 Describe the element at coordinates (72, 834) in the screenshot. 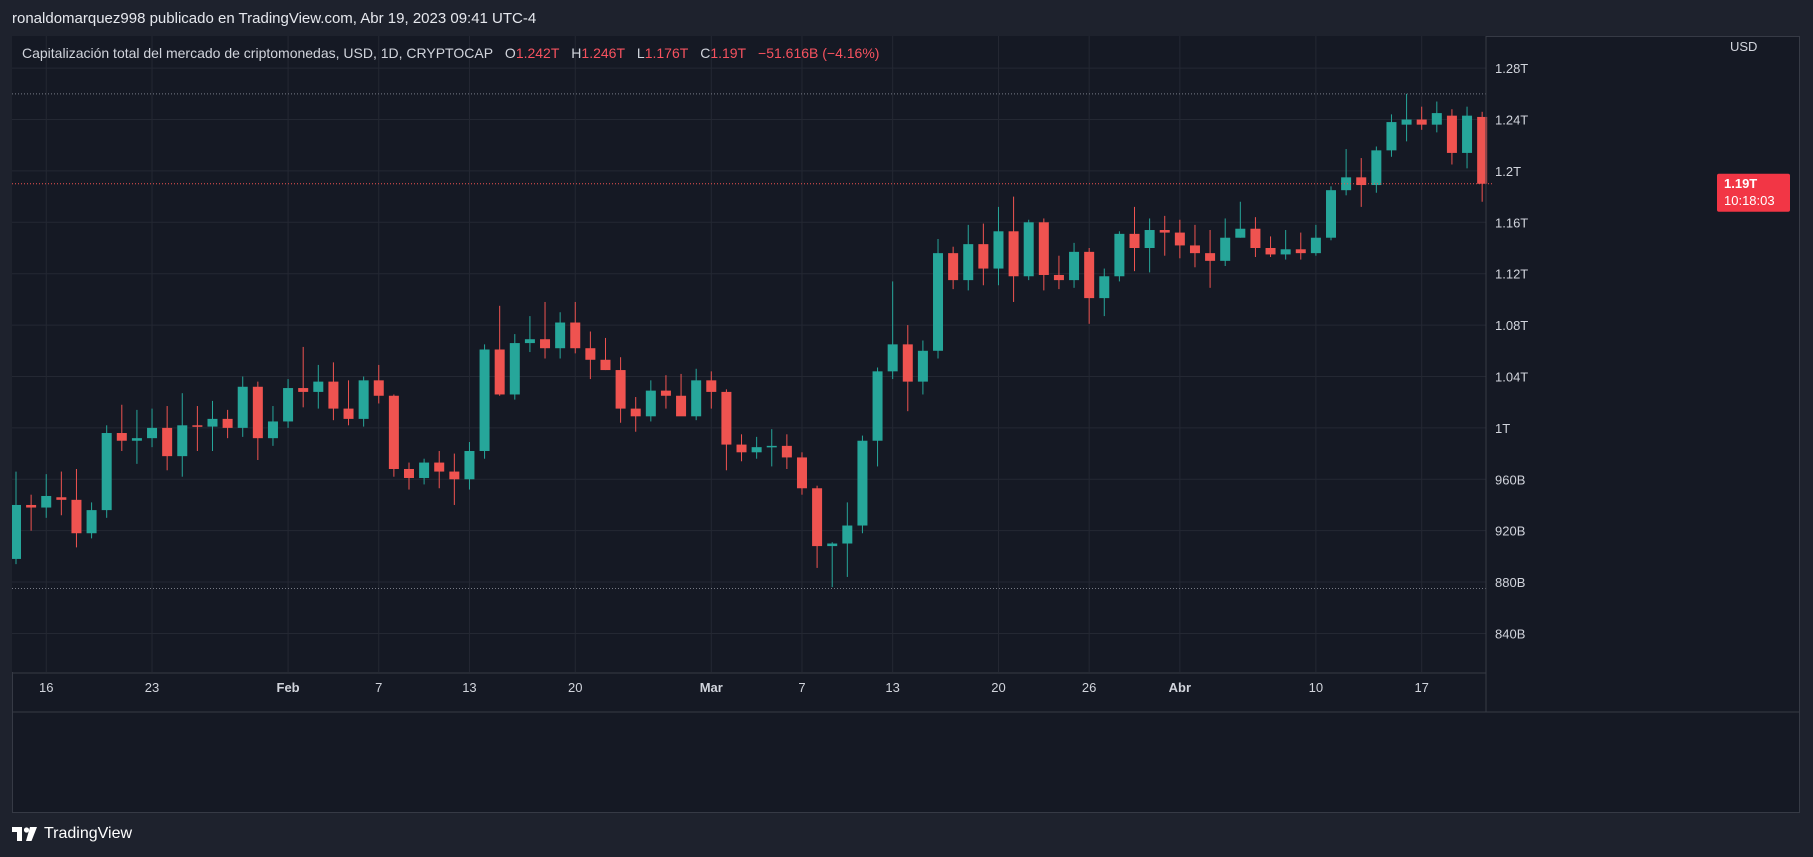

I see `tradingview-brand: TradingView` at that location.